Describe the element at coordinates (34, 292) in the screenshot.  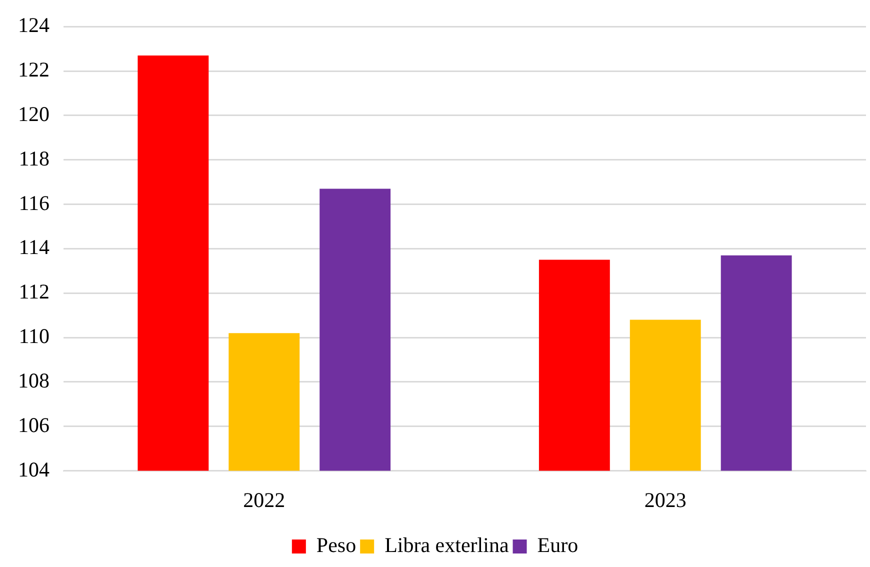
I see `y-tick-label: 112` at that location.